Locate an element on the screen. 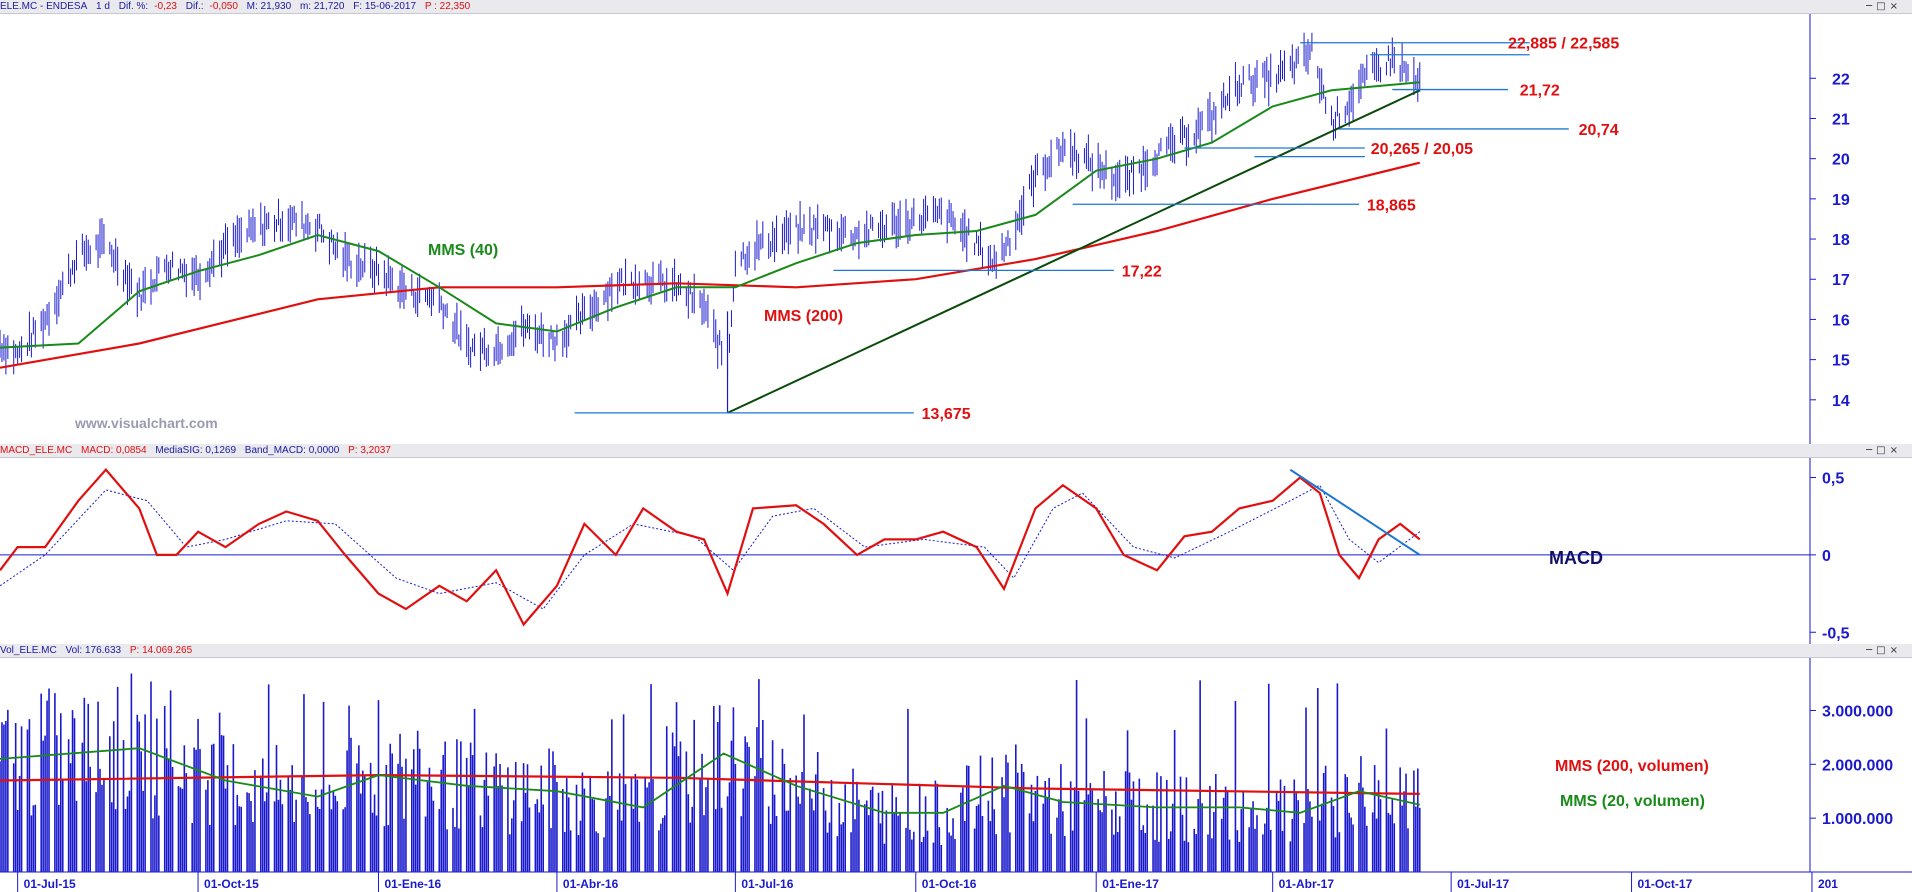  x-tick-label: 01-Oct-16 is located at coordinates (949, 884).